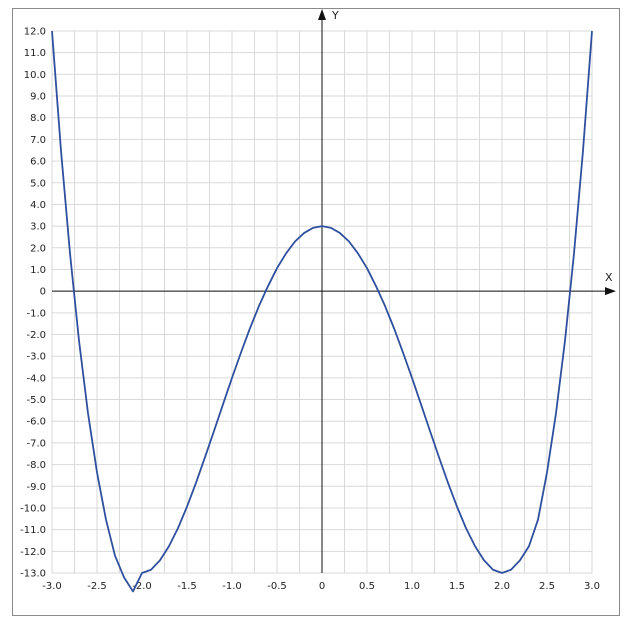  I want to click on y-tick-label: -11.0, so click(33, 530).